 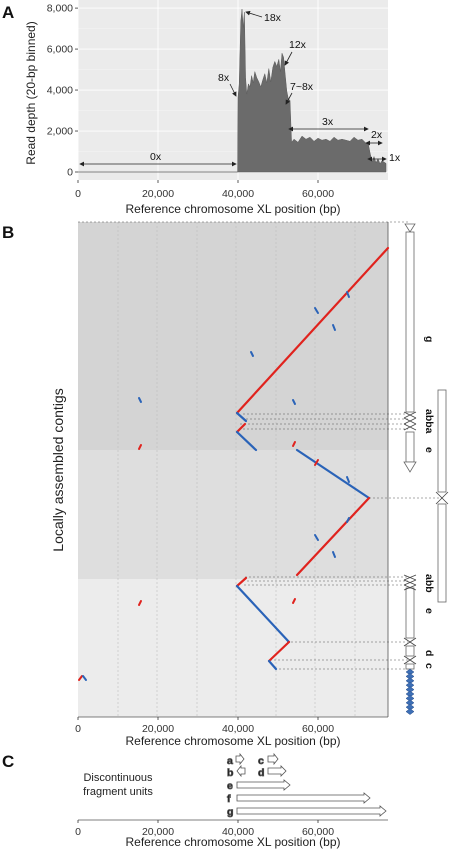 I want to click on y-tick-label: 0, so click(x=70, y=173).